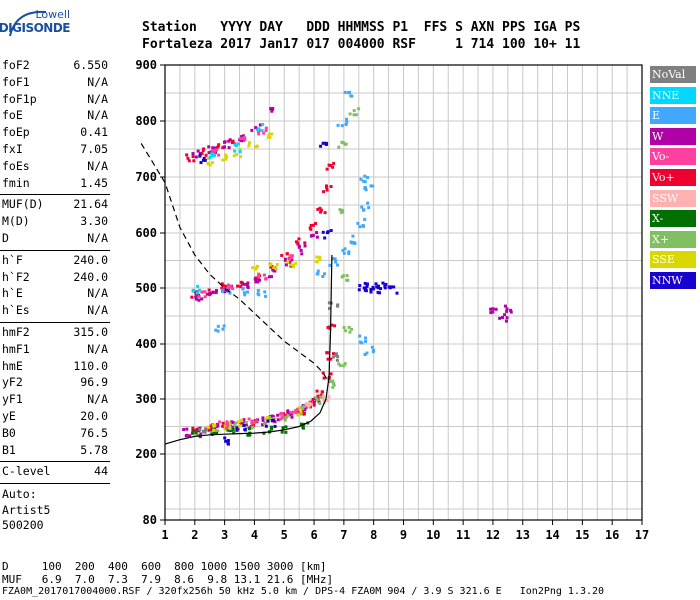 The height and width of the screenshot is (600, 700). What do you see at coordinates (55, 116) in the screenshot?
I see `parameter-row: foE N/A` at bounding box center [55, 116].